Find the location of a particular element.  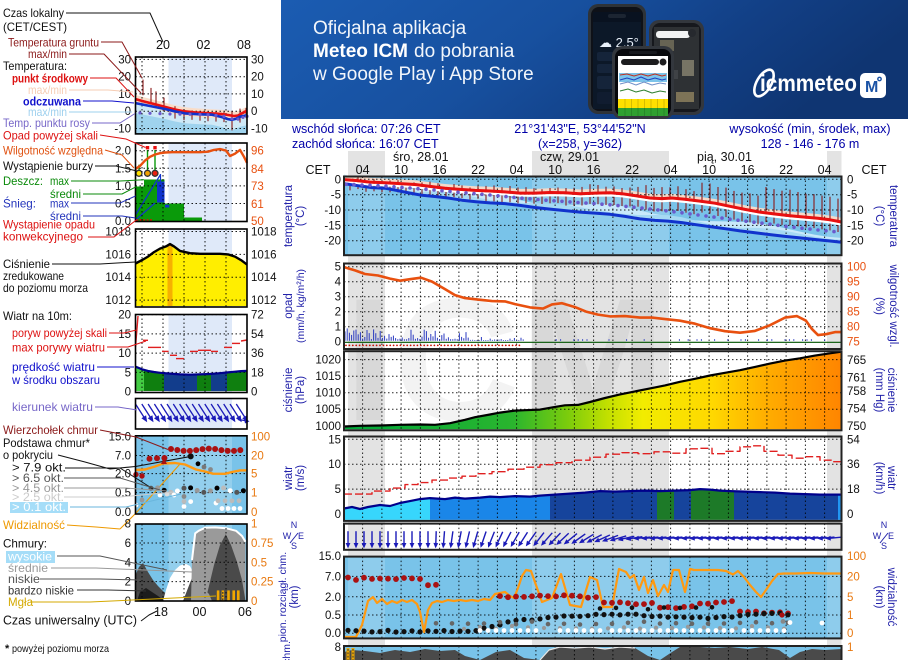

svg-text: N is located at coordinates (294, 525).